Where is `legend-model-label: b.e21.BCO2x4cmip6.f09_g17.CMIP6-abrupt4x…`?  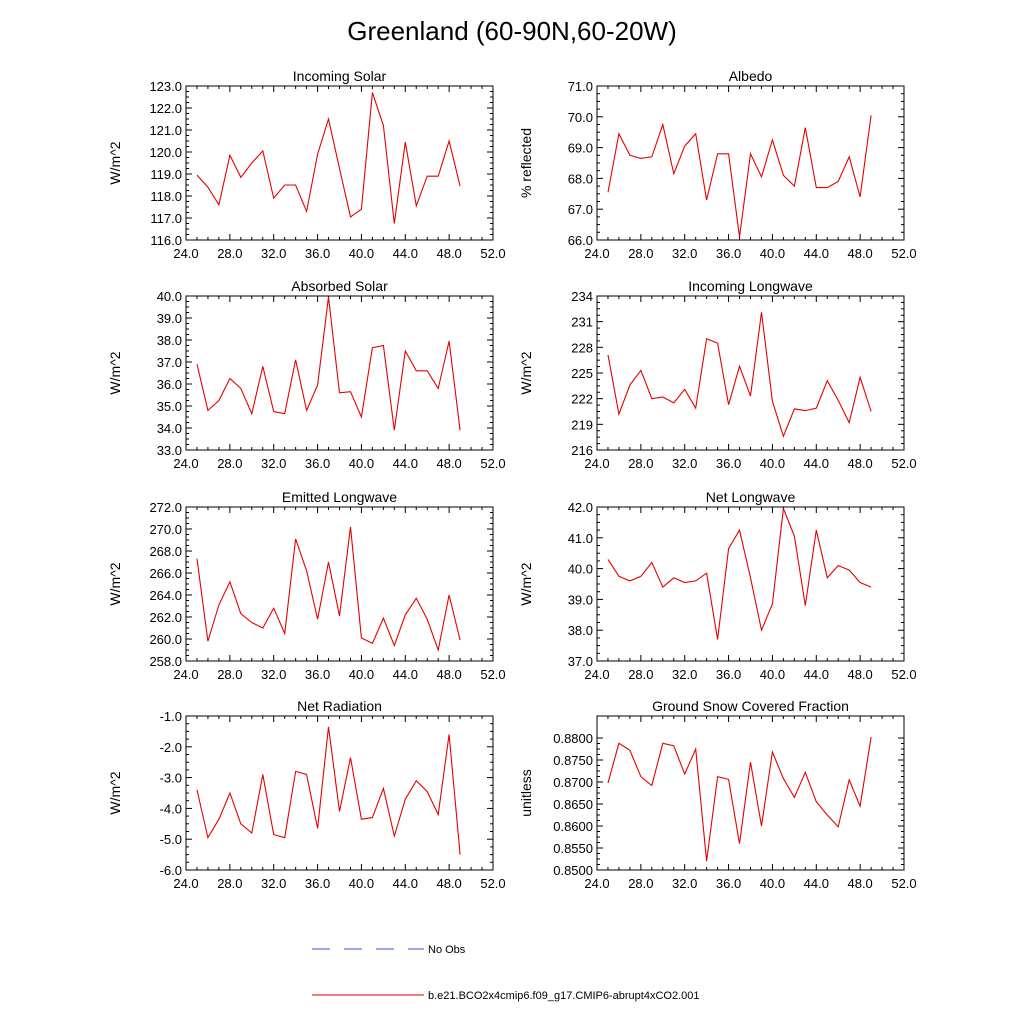
legend-model-label: b.e21.BCO2x4cmip6.f09_g17.CMIP6-abrupt4x… is located at coordinates (564, 996).